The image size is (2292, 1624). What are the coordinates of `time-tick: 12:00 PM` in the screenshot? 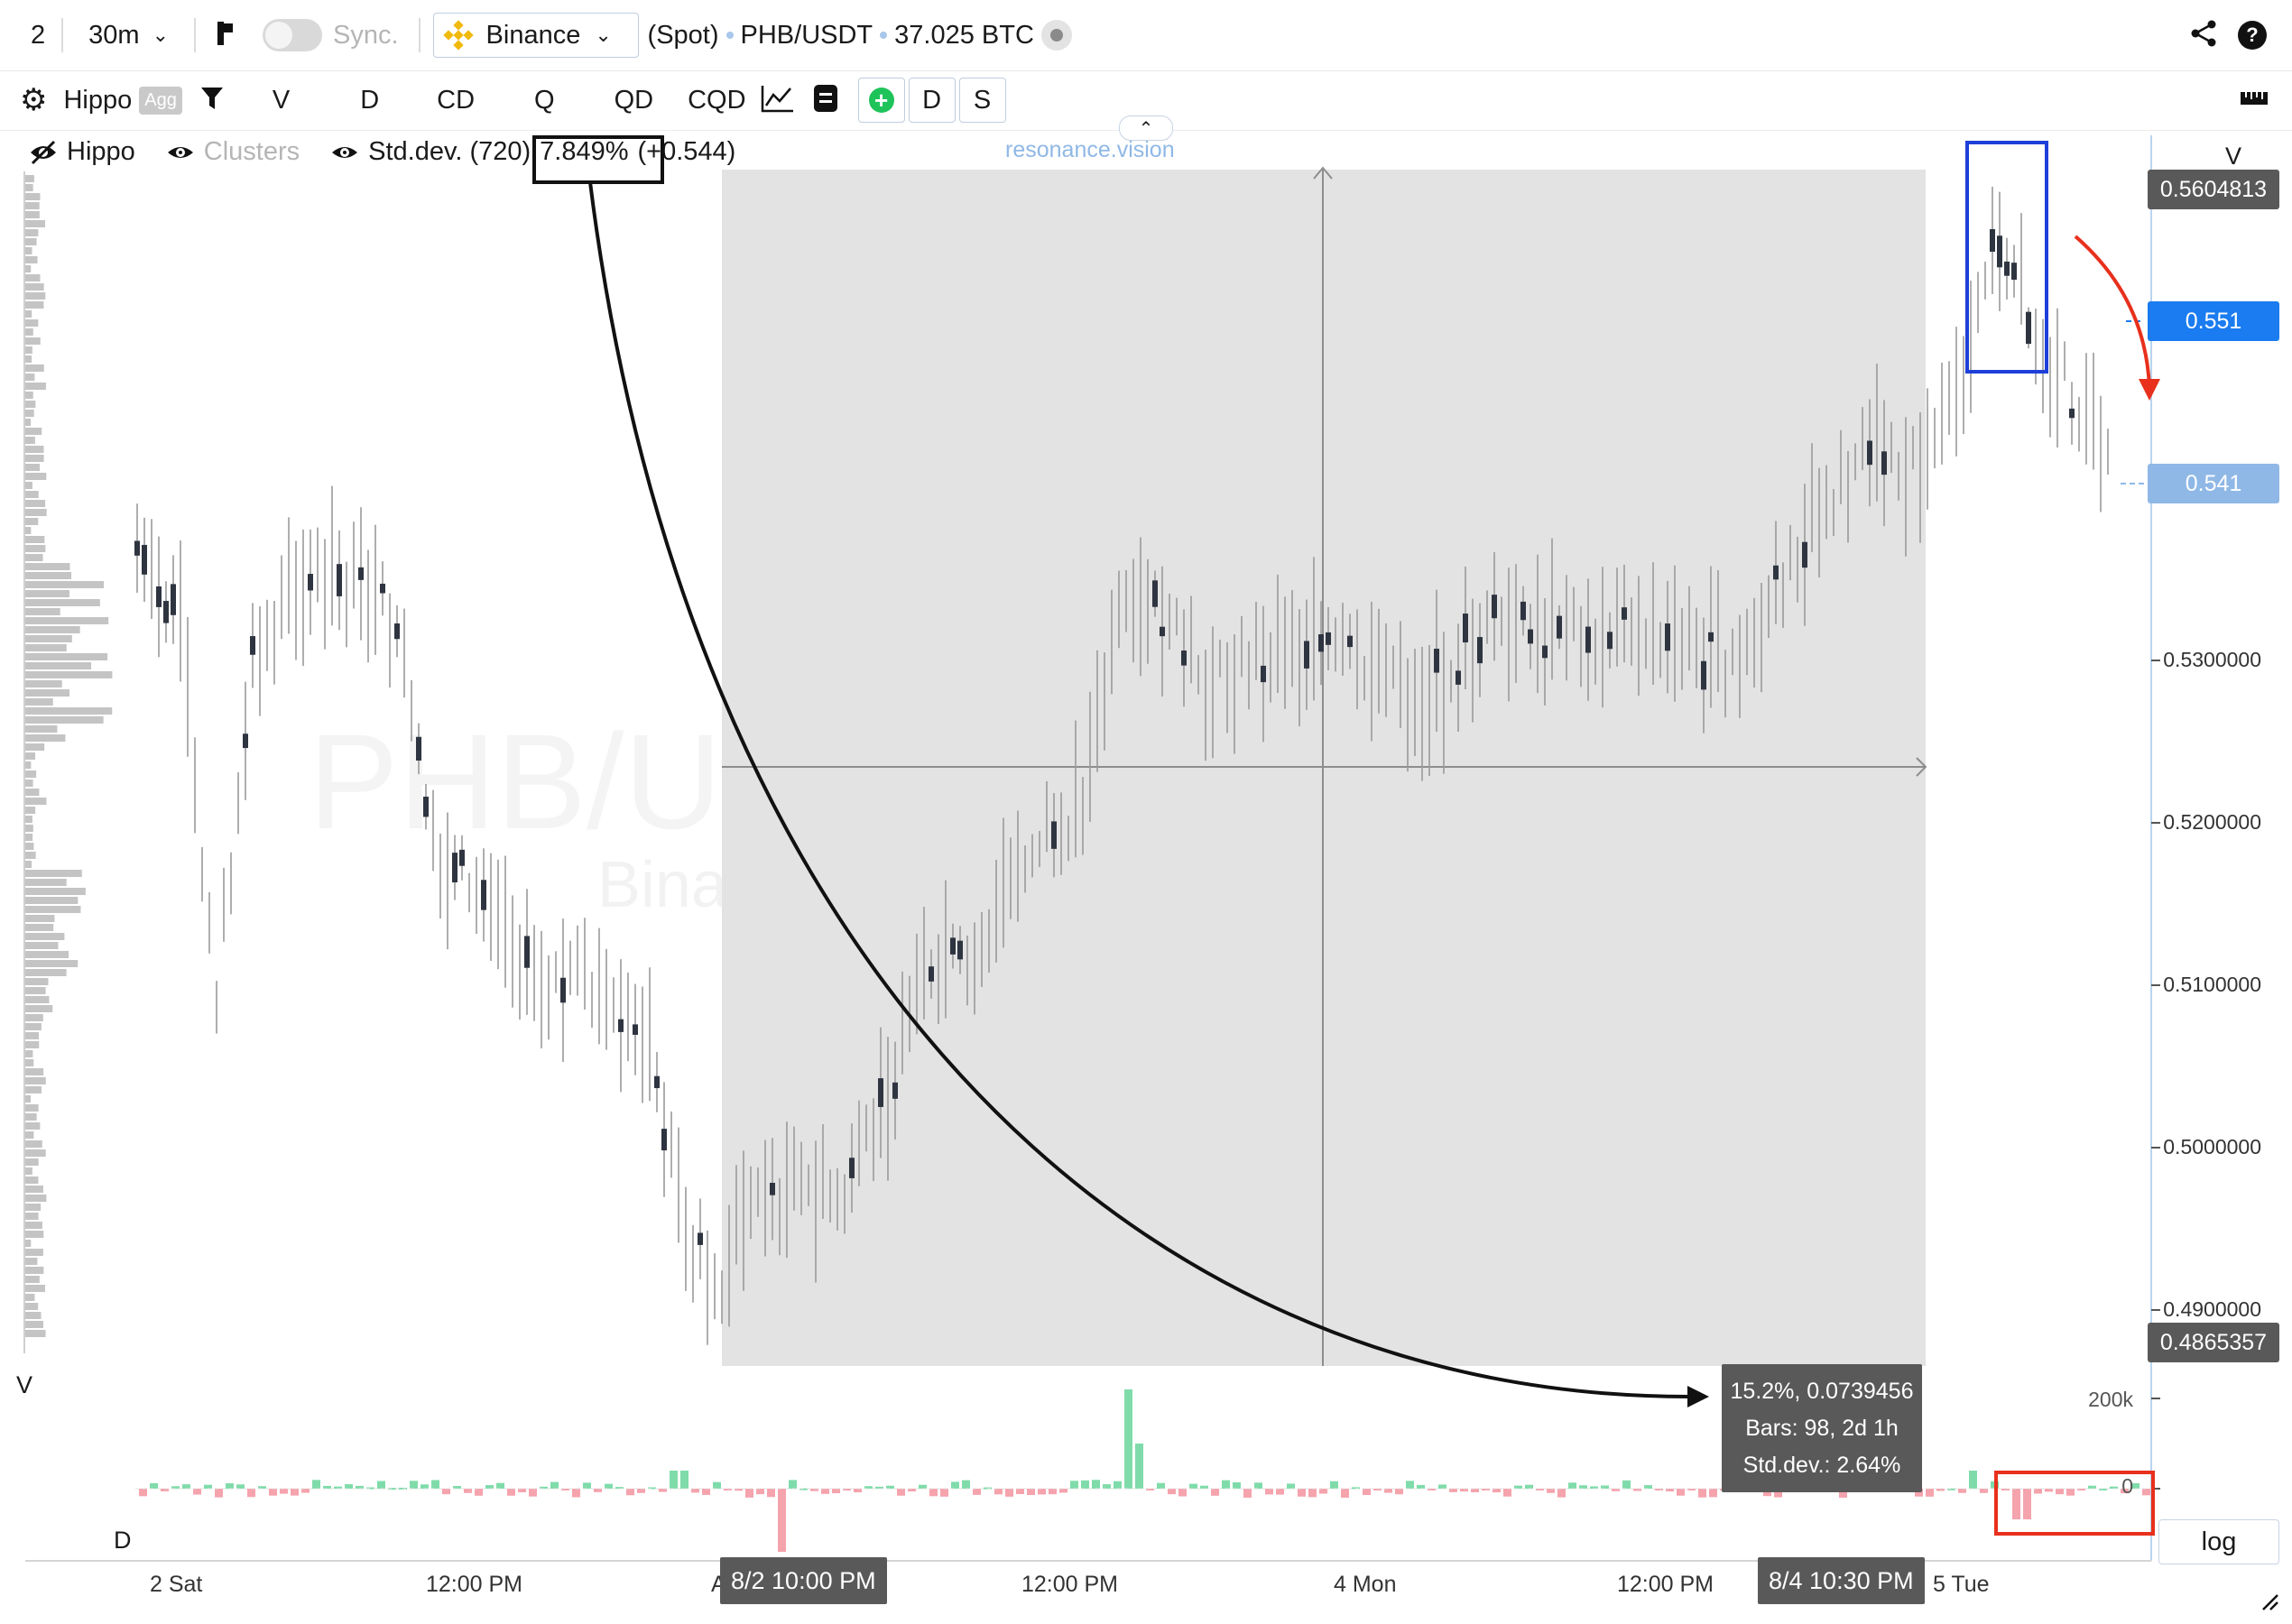 It's located at (1665, 1585).